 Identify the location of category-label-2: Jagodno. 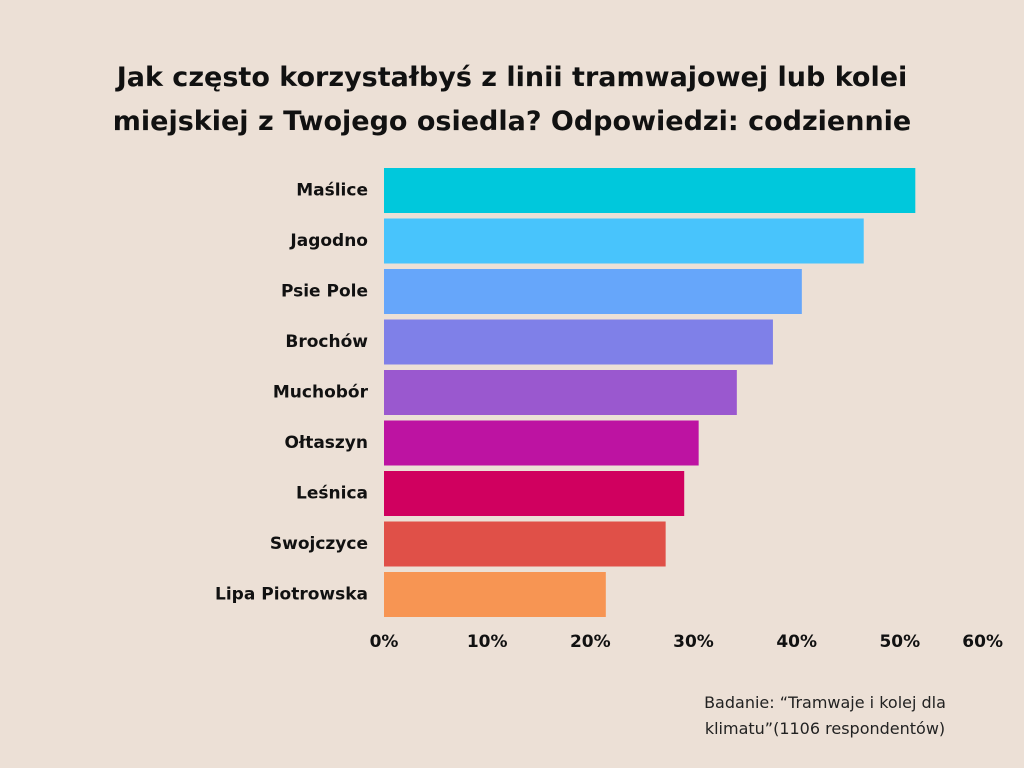
(328, 241).